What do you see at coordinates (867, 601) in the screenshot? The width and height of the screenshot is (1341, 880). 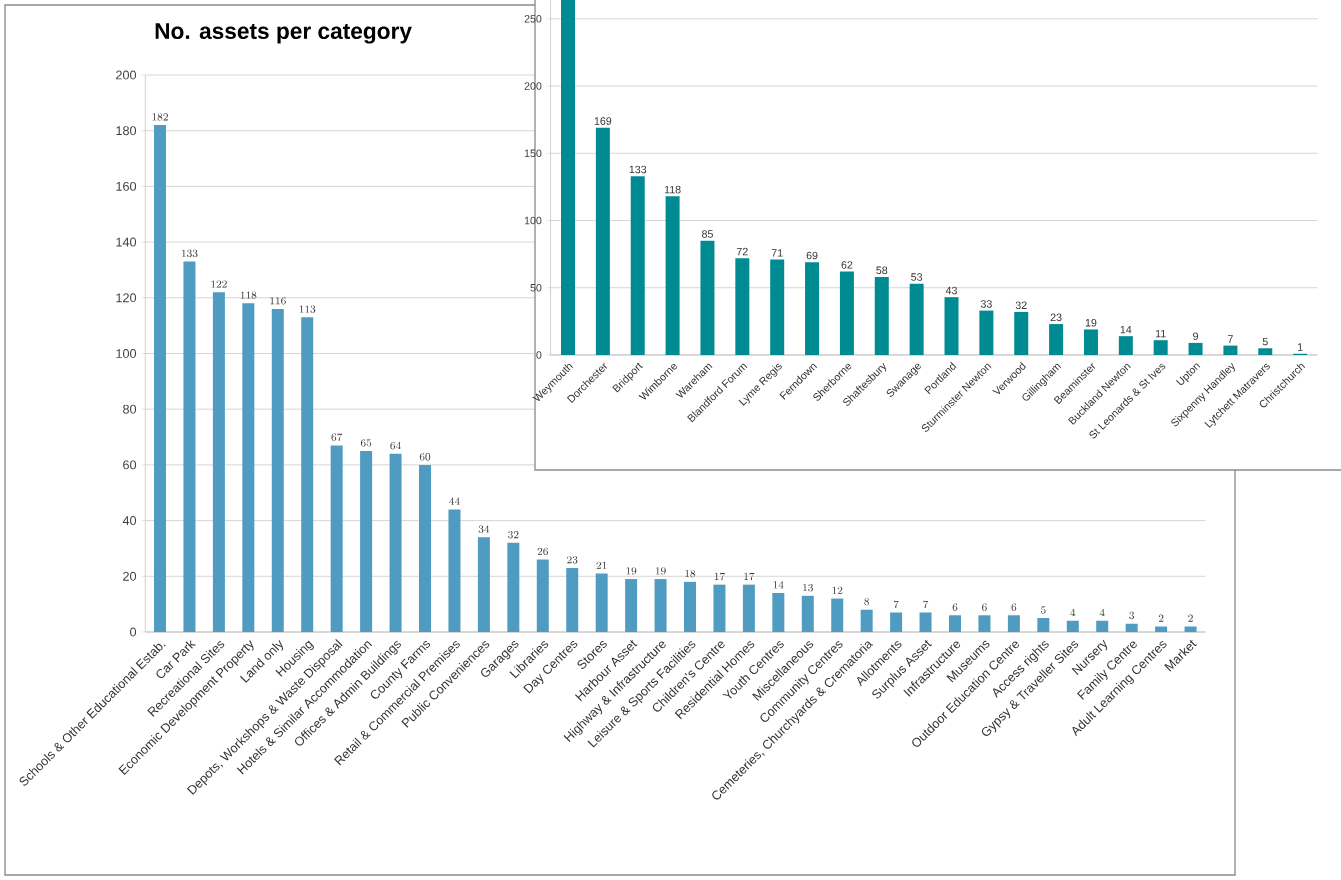 I see `data-label: 8` at bounding box center [867, 601].